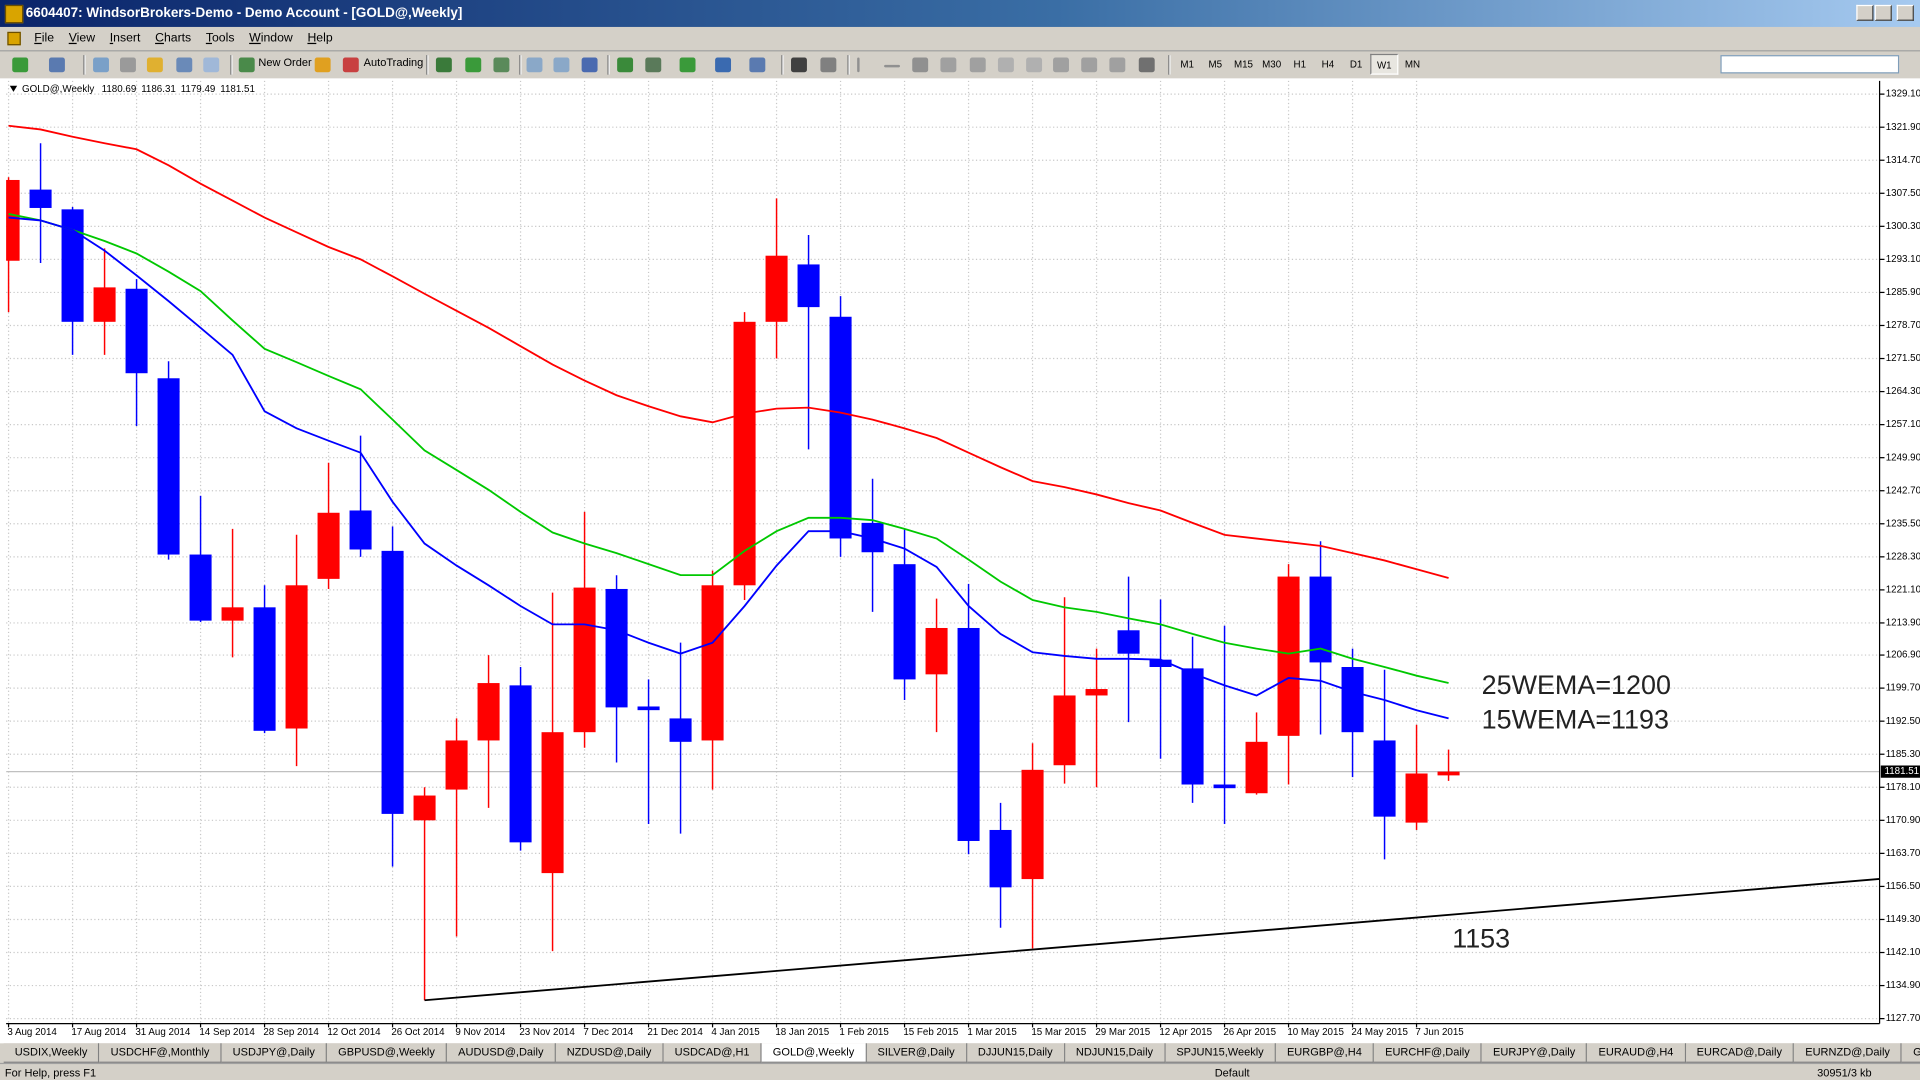 The width and height of the screenshot is (1920, 1080). Describe the element at coordinates (687, 65) in the screenshot. I see `indicators-button` at that location.